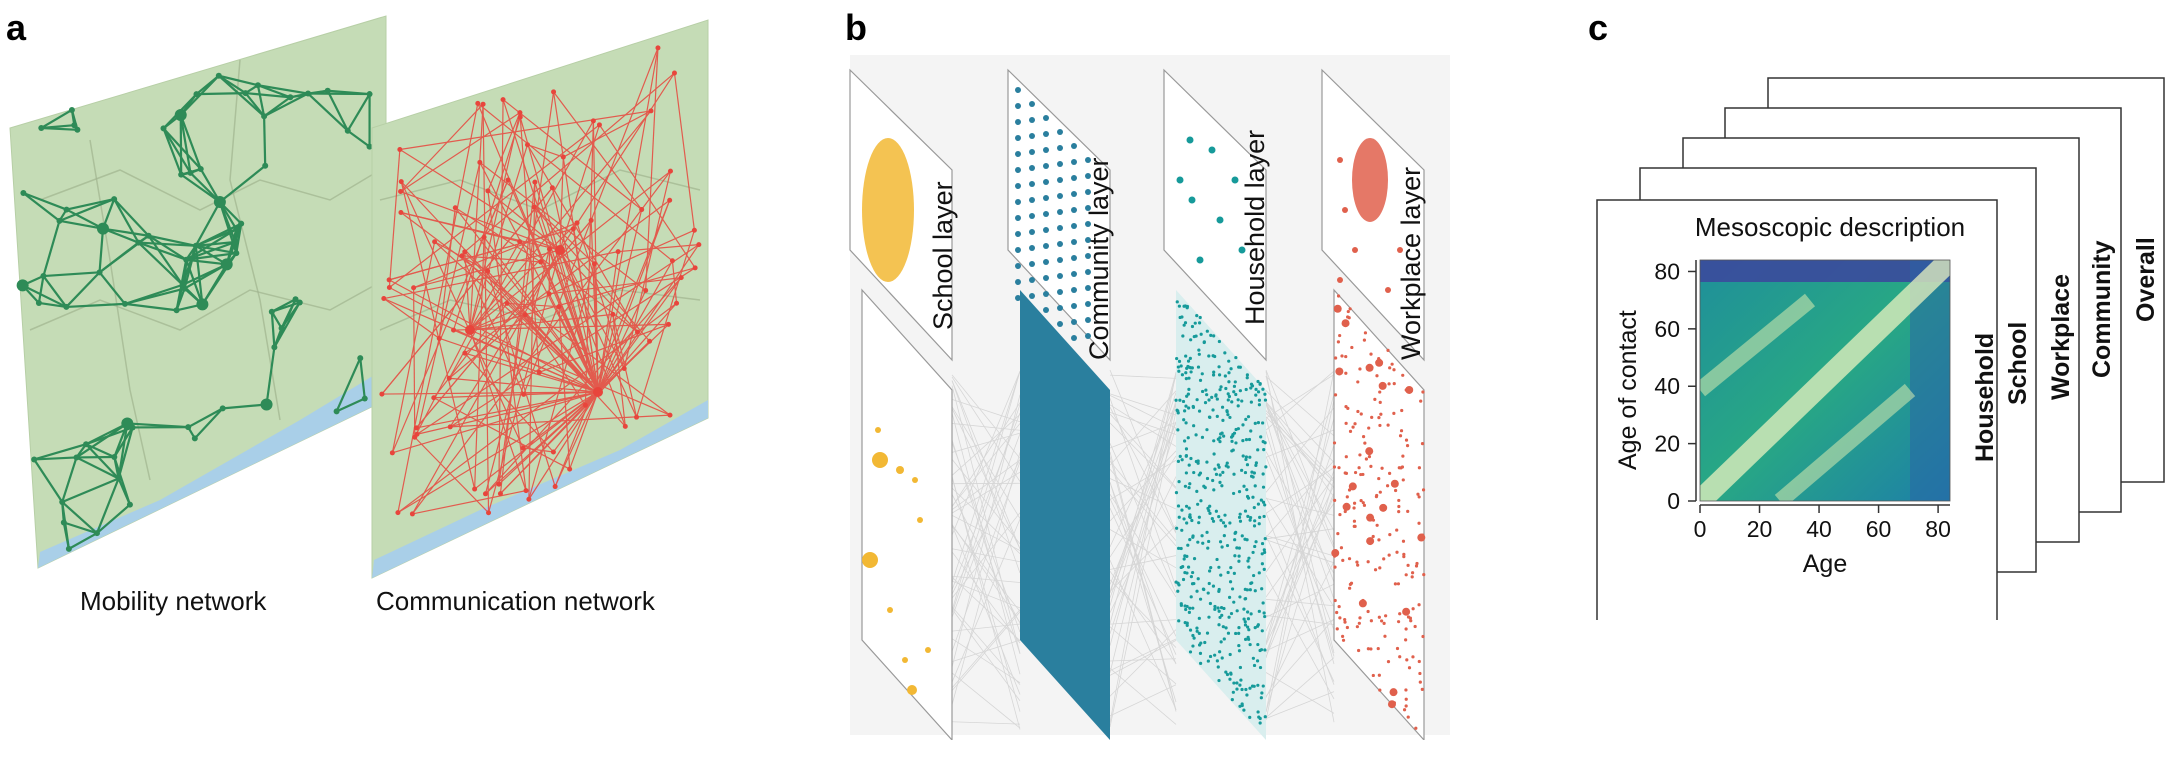 Image resolution: width=2169 pixels, height=758 pixels. What do you see at coordinates (907, 514) in the screenshot?
I see `school-big-plane` at bounding box center [907, 514].